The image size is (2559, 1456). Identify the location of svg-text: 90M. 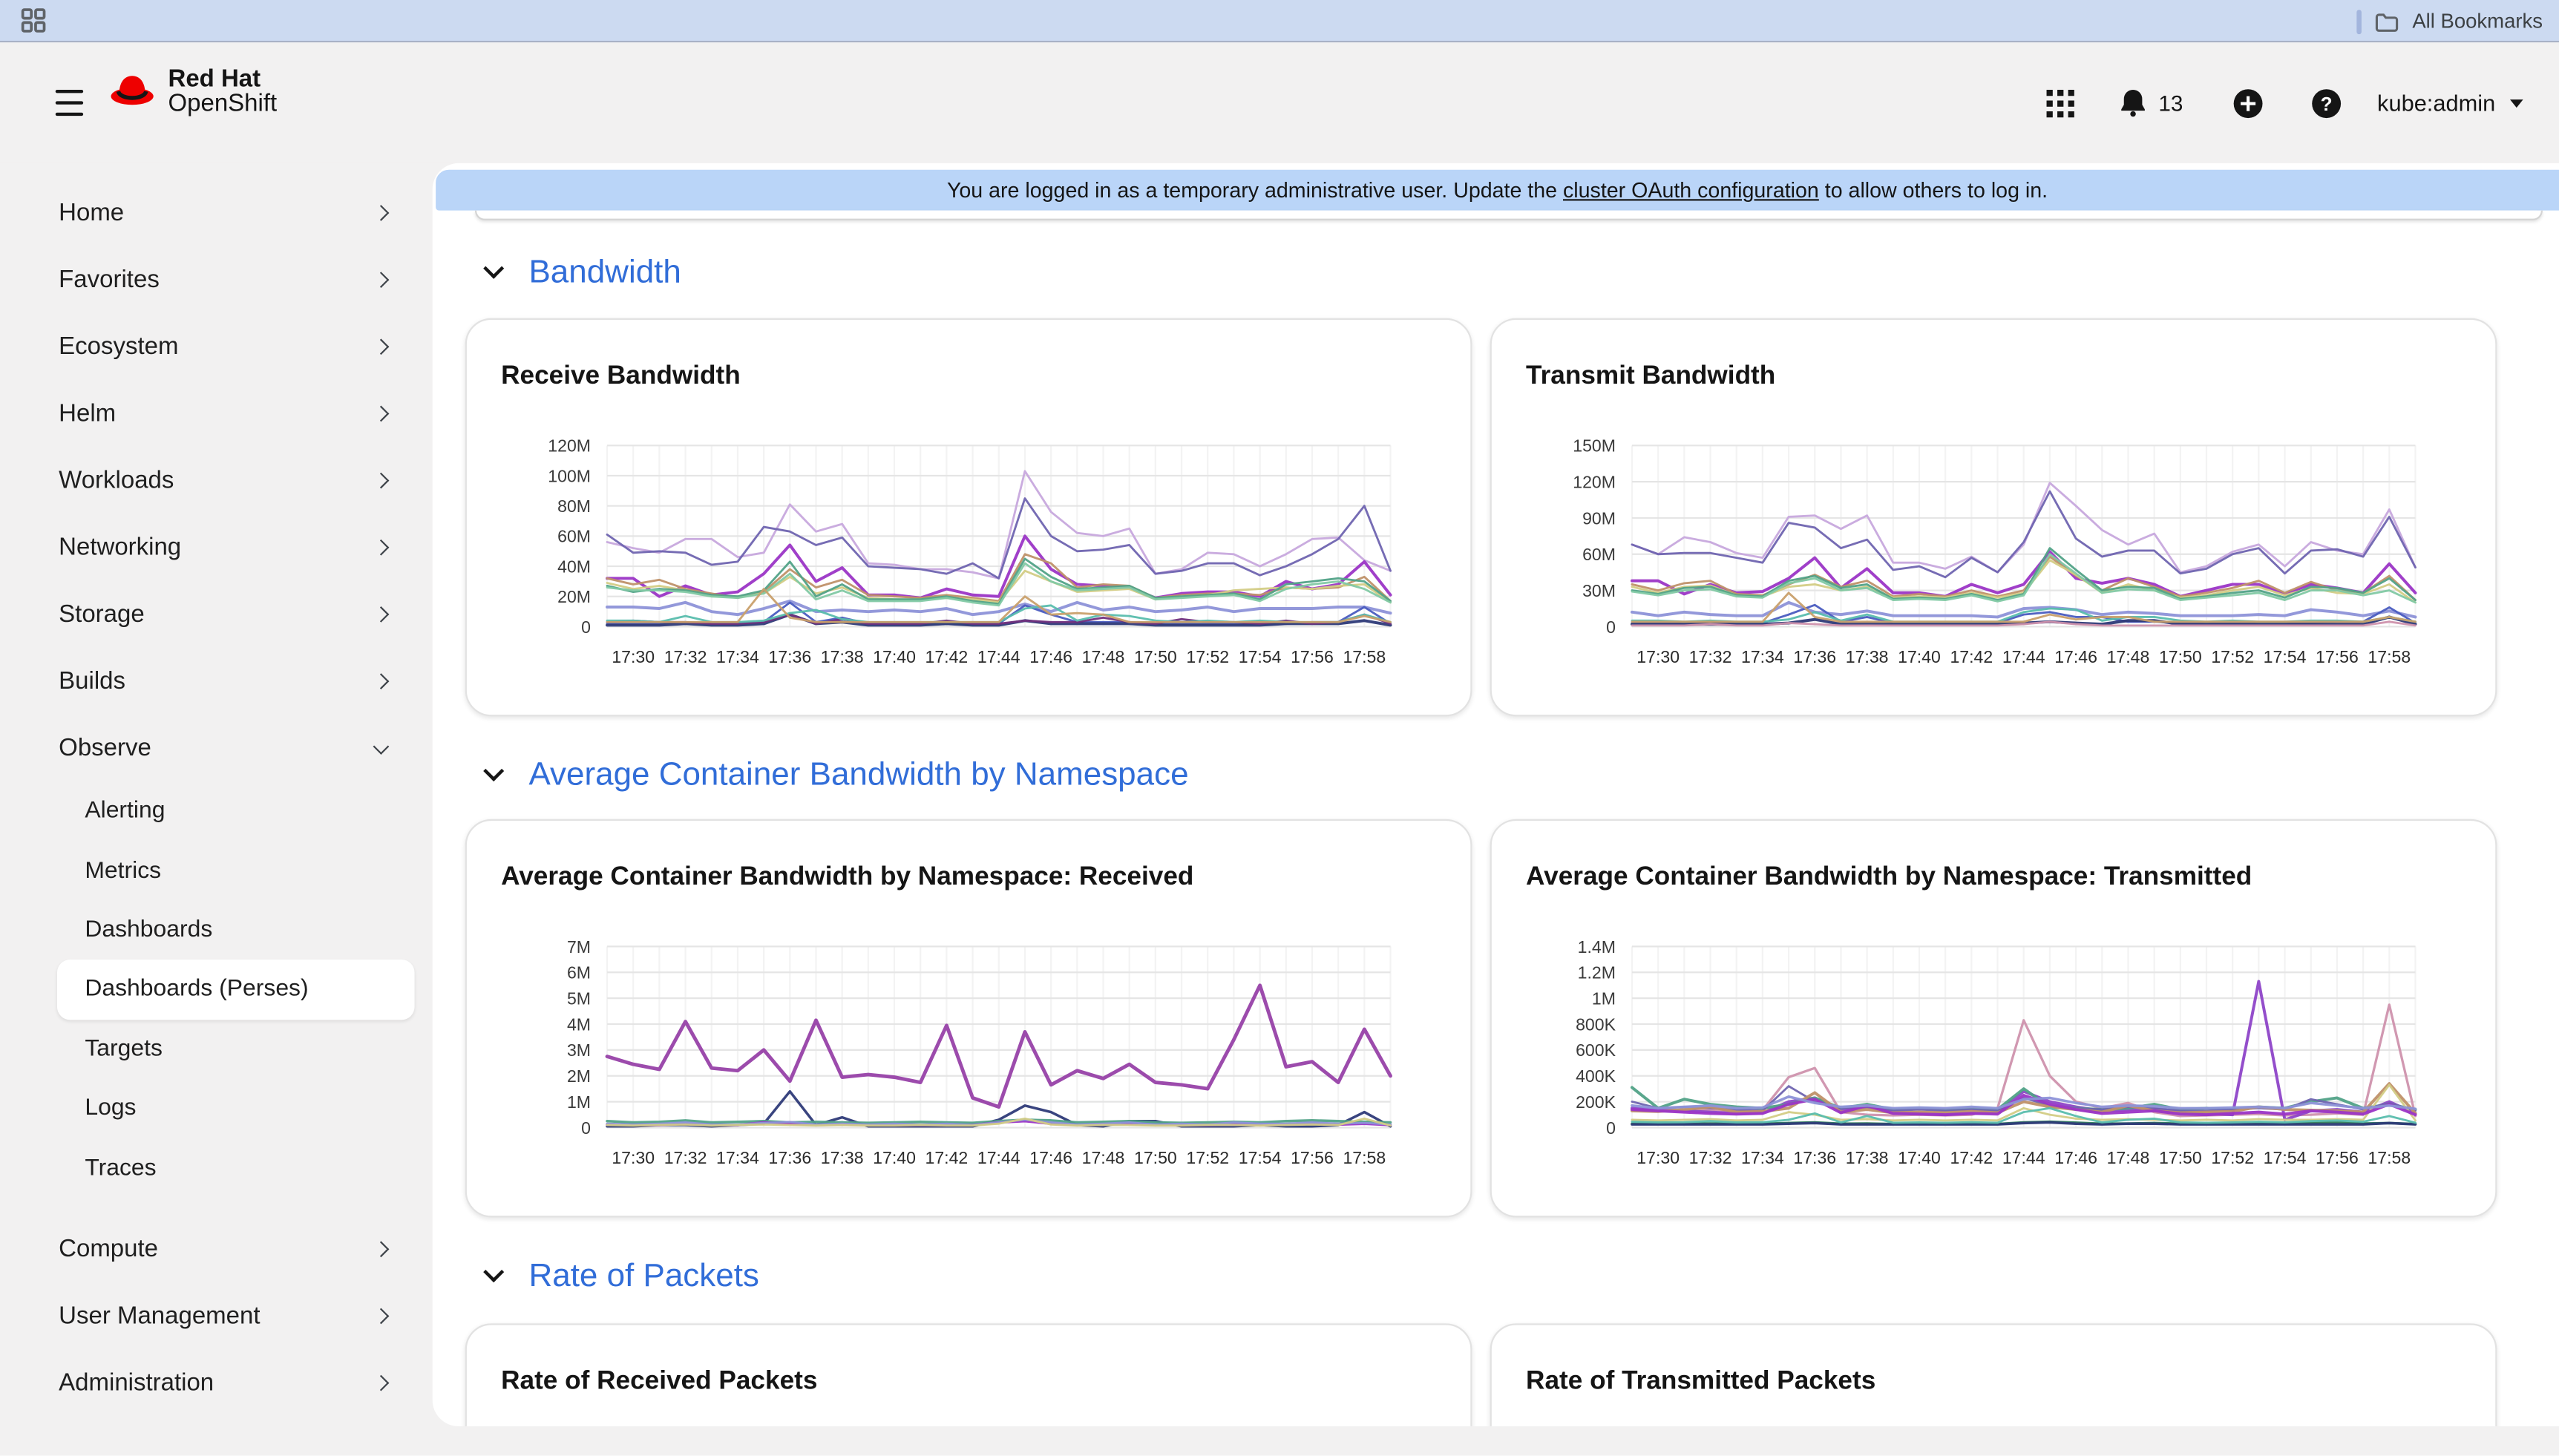
(1599, 518).